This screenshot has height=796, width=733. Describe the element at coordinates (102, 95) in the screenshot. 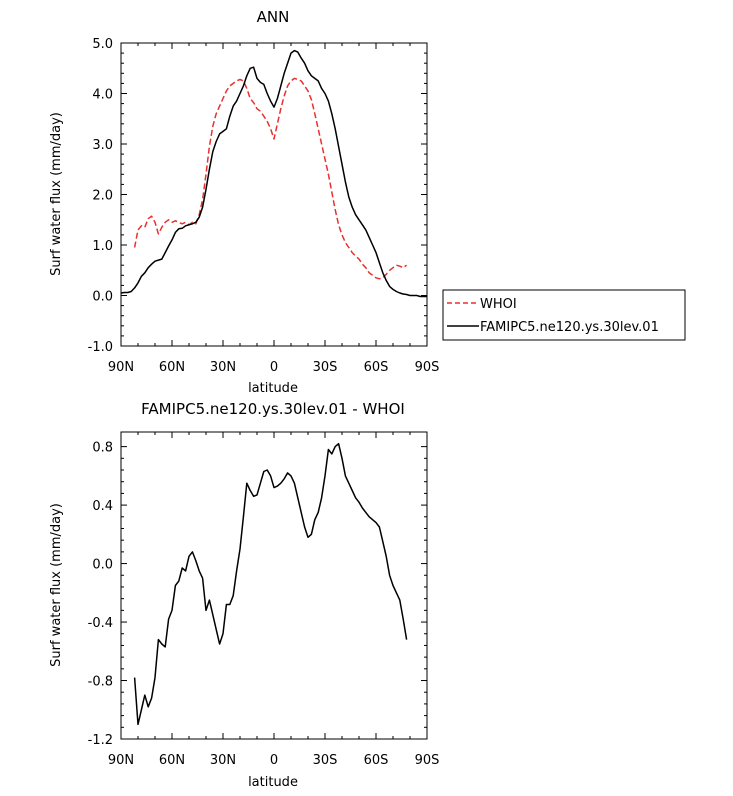

I see `top-y-tick-label: 4.0` at that location.